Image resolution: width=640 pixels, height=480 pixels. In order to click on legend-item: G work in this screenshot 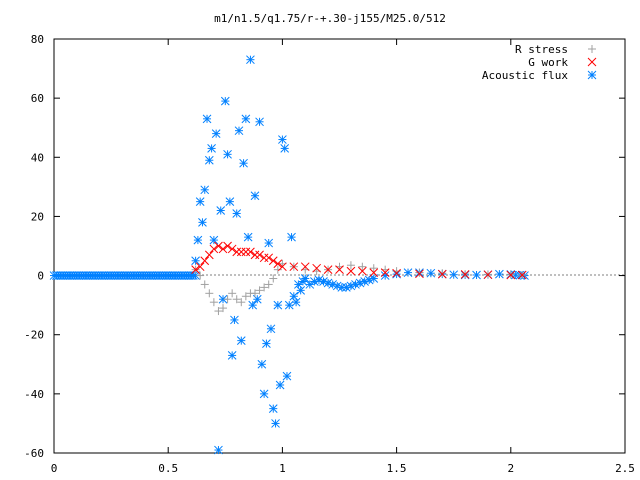, I will do `click(562, 62)`.